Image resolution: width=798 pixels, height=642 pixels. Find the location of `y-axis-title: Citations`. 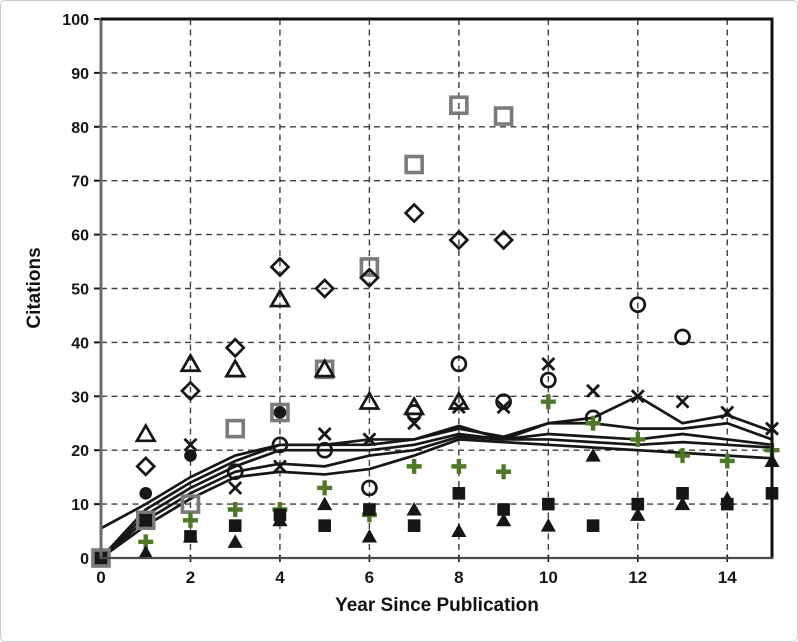

y-axis-title: Citations is located at coordinates (34, 288).